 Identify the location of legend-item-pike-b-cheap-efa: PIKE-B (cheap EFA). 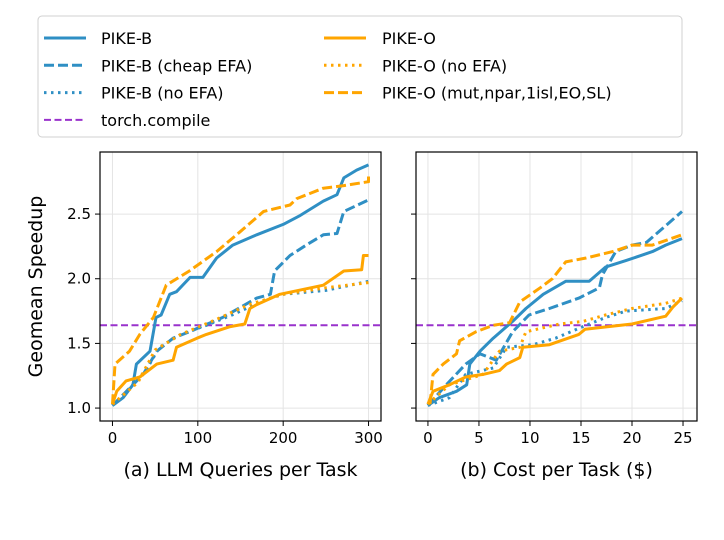
(148, 65).